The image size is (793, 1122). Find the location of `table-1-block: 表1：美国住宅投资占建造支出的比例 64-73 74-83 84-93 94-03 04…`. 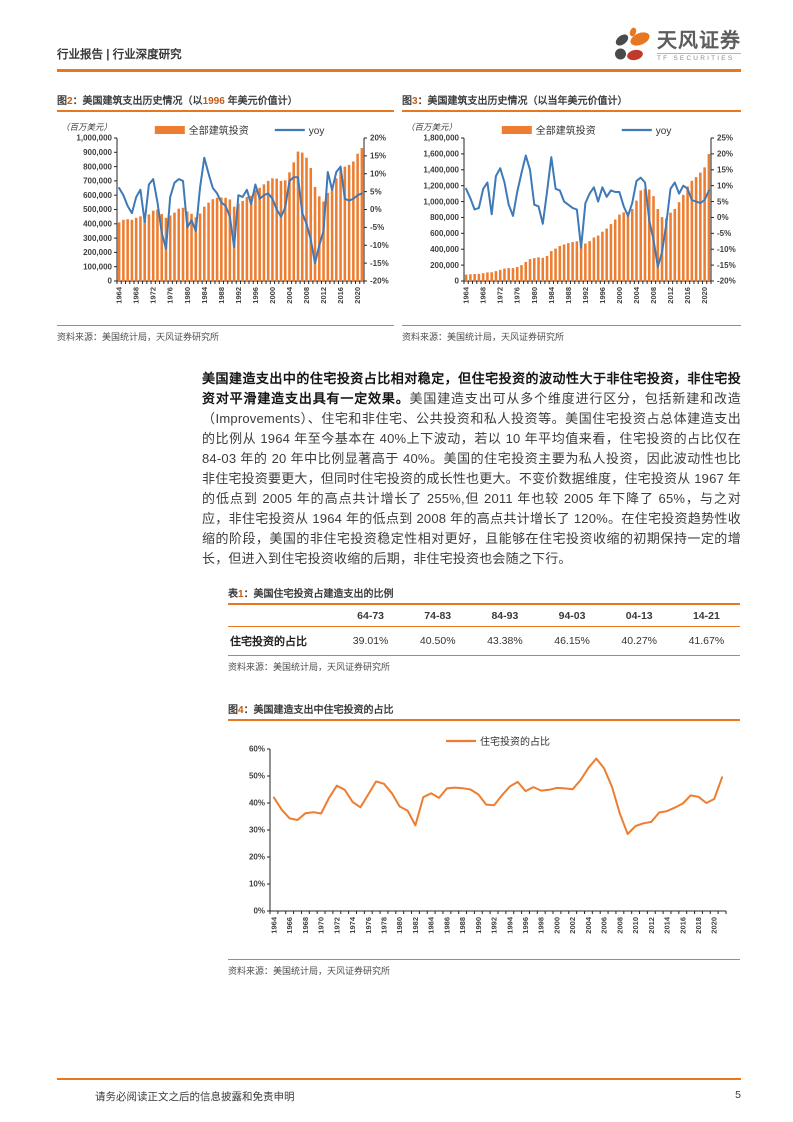

table-1-block: 表1：美国住宅投资占建造支出的比例 64-73 74-83 84-93 94-03 04… is located at coordinates (484, 629).